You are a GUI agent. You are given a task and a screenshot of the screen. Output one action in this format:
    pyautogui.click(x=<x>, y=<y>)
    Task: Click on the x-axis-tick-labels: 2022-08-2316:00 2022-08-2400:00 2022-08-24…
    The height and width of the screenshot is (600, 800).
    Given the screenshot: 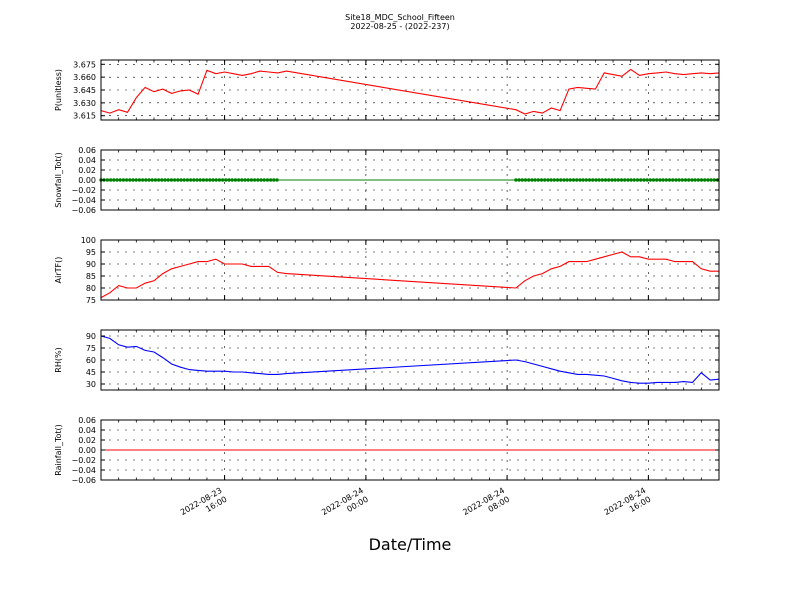 What is the action you would take?
    pyautogui.click(x=416, y=506)
    